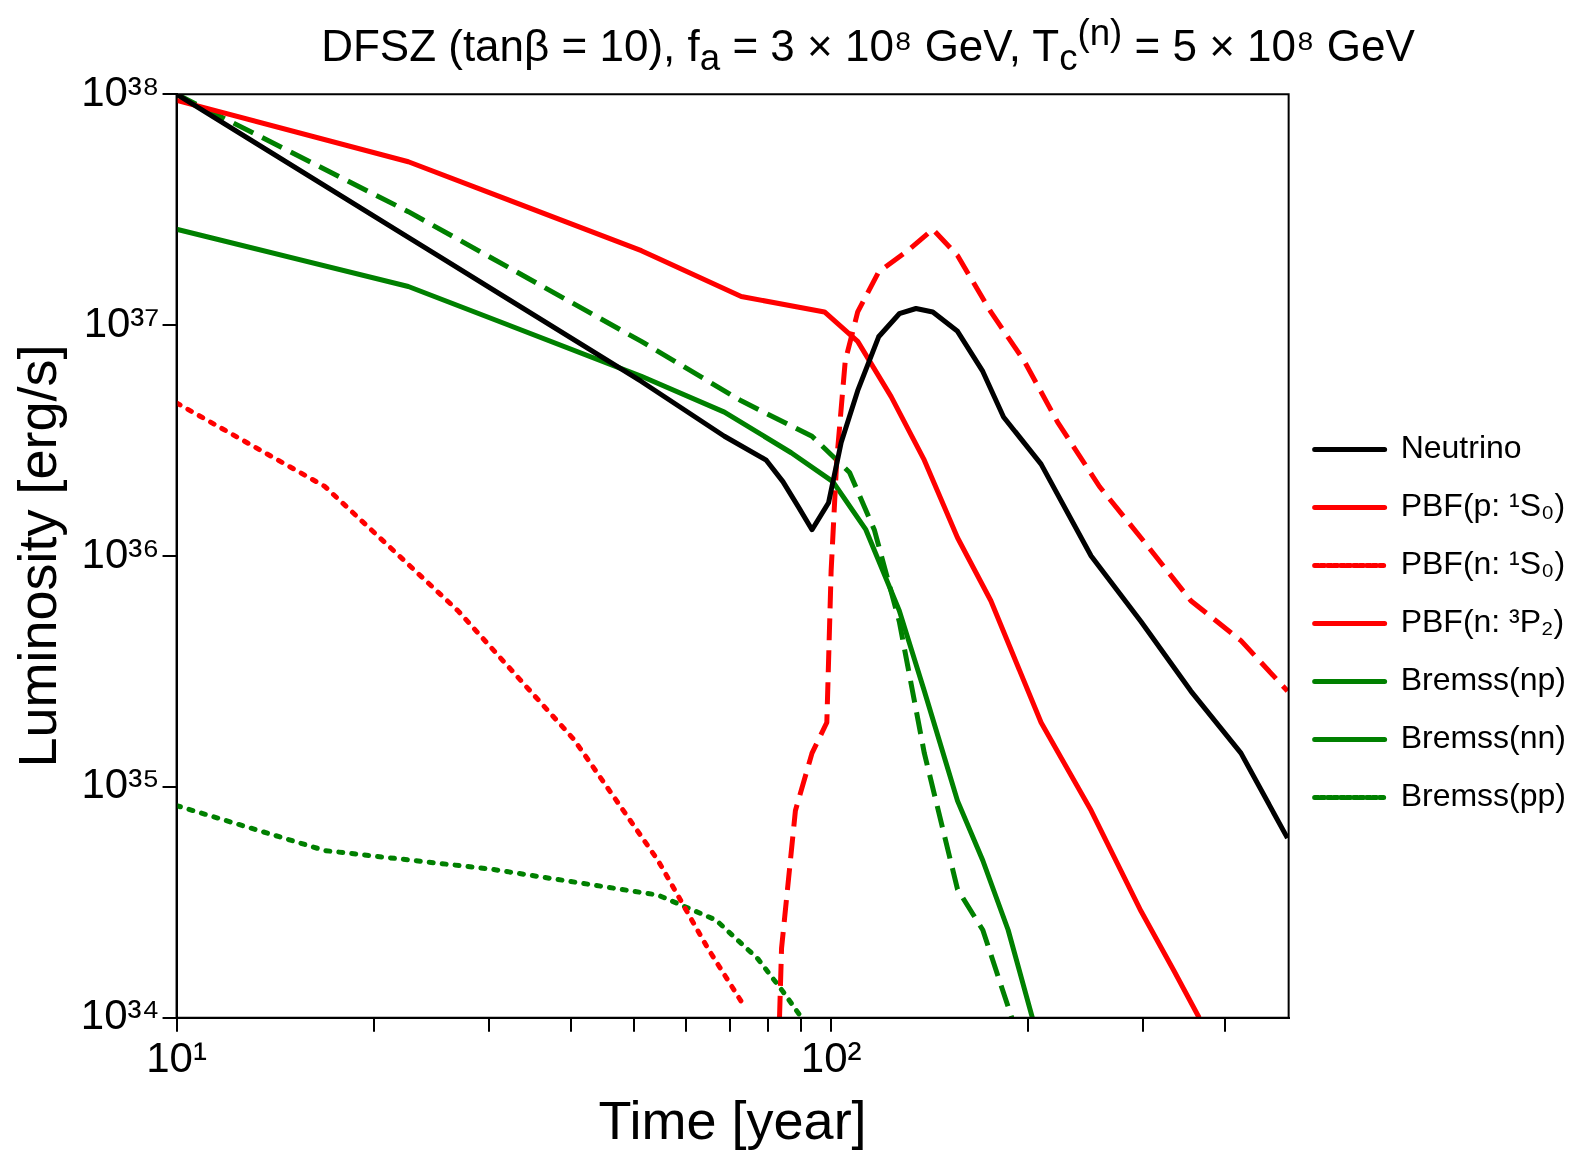 The height and width of the screenshot is (1166, 1586). I want to click on y-tick-label: 10³⁷, so click(121, 322).